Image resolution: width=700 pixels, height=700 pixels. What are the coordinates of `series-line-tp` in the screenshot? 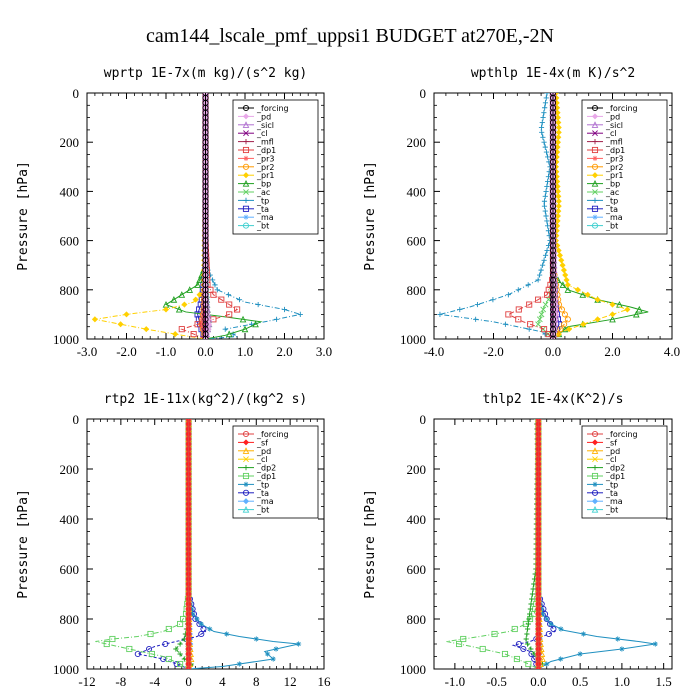 It's located at (496, 216).